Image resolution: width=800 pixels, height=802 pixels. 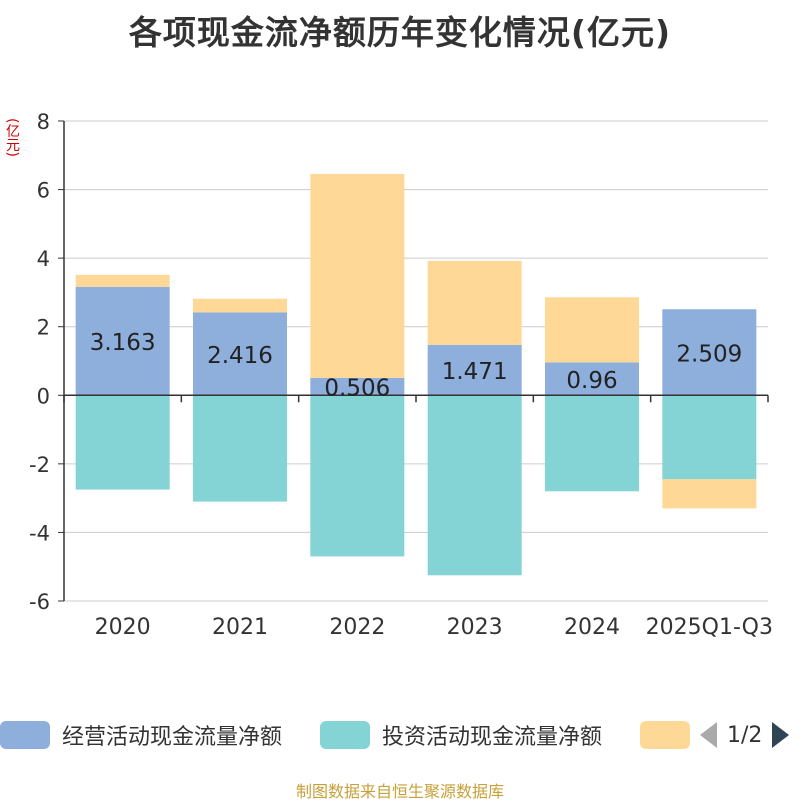 What do you see at coordinates (43, 259) in the screenshot?
I see `y-tick-label: 4` at bounding box center [43, 259].